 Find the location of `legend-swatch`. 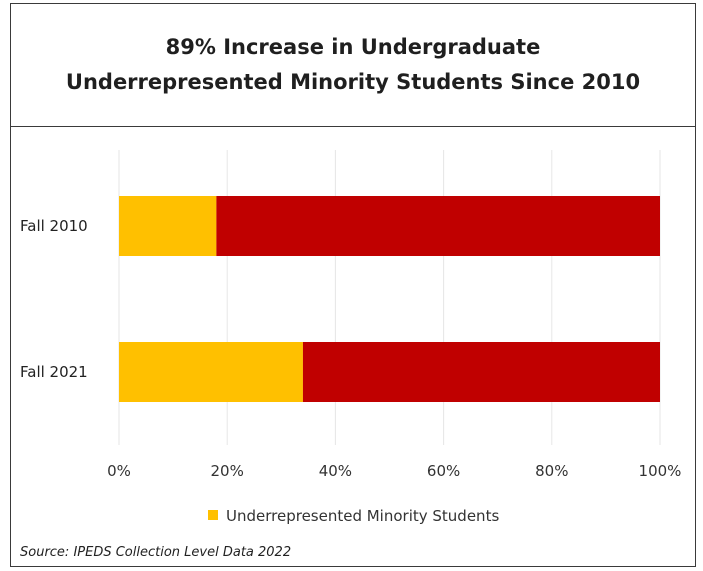

legend-swatch is located at coordinates (213, 515).